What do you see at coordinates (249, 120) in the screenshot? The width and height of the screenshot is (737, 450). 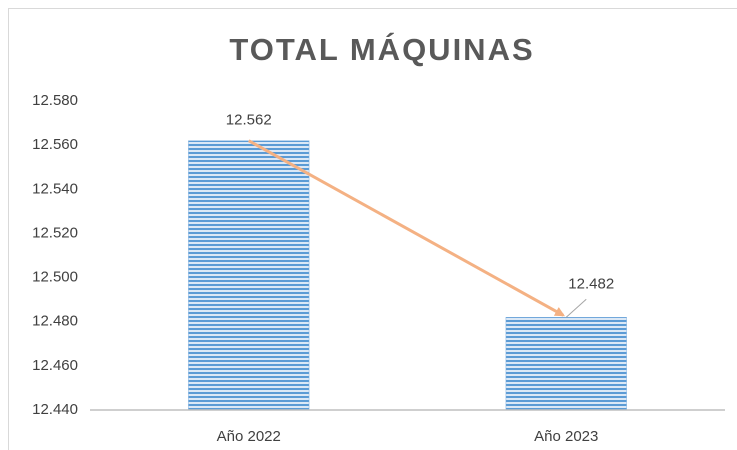 I see `value-label: 12.562` at bounding box center [249, 120].